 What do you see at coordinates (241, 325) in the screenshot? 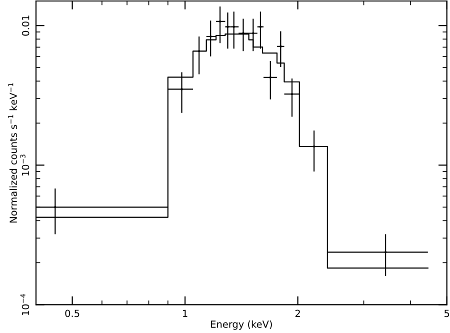
I see `x-axis-title: Energy (keV)` at bounding box center [241, 325].